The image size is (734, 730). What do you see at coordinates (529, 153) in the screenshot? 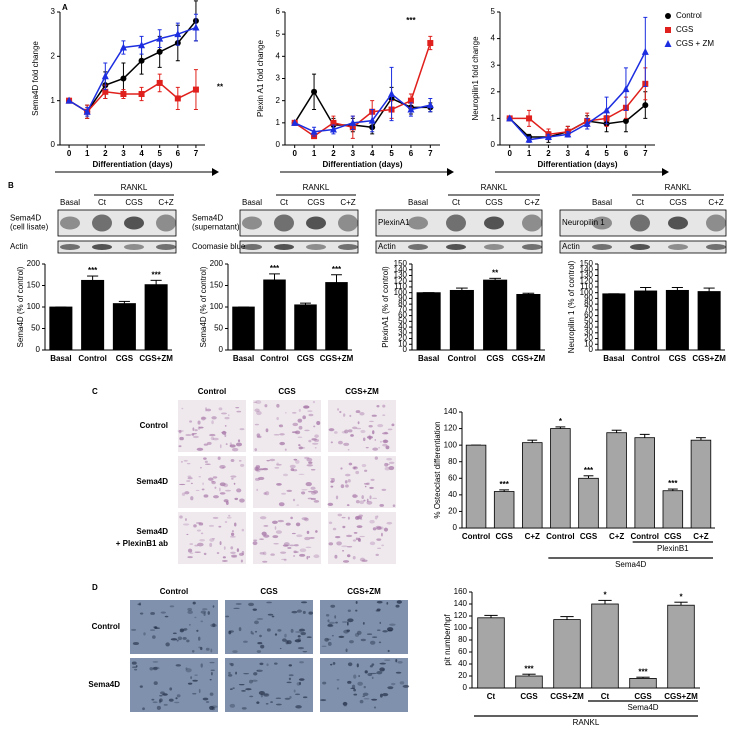
I see `x-tick-label: 1` at bounding box center [529, 153].